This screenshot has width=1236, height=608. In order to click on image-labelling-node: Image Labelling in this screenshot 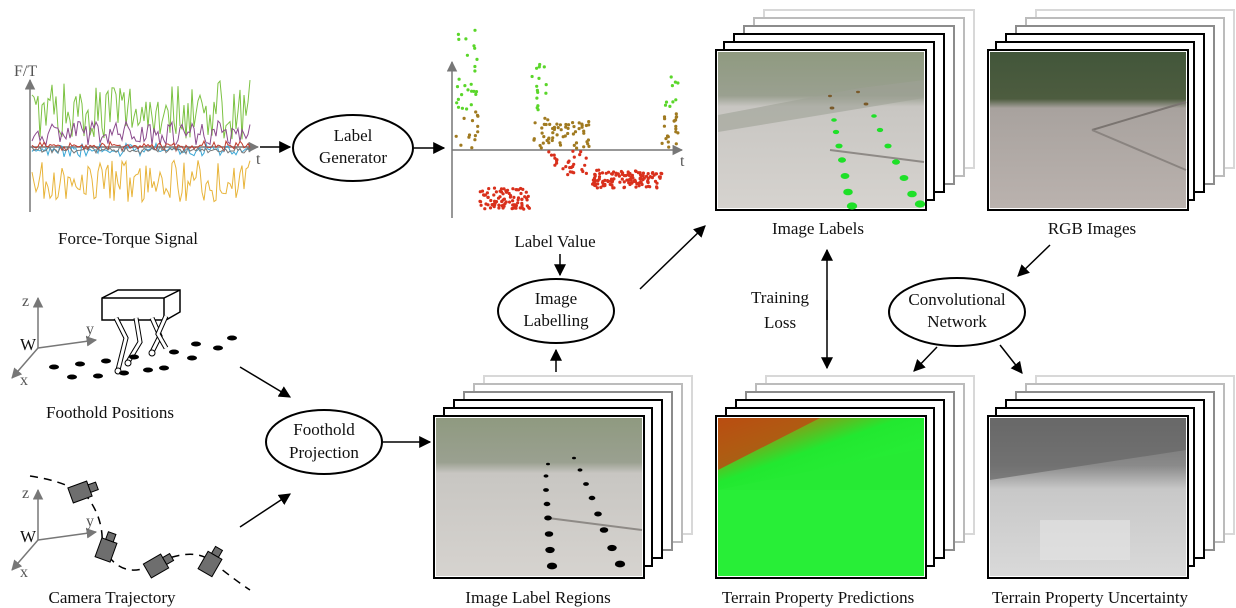, I will do `click(556, 311)`.